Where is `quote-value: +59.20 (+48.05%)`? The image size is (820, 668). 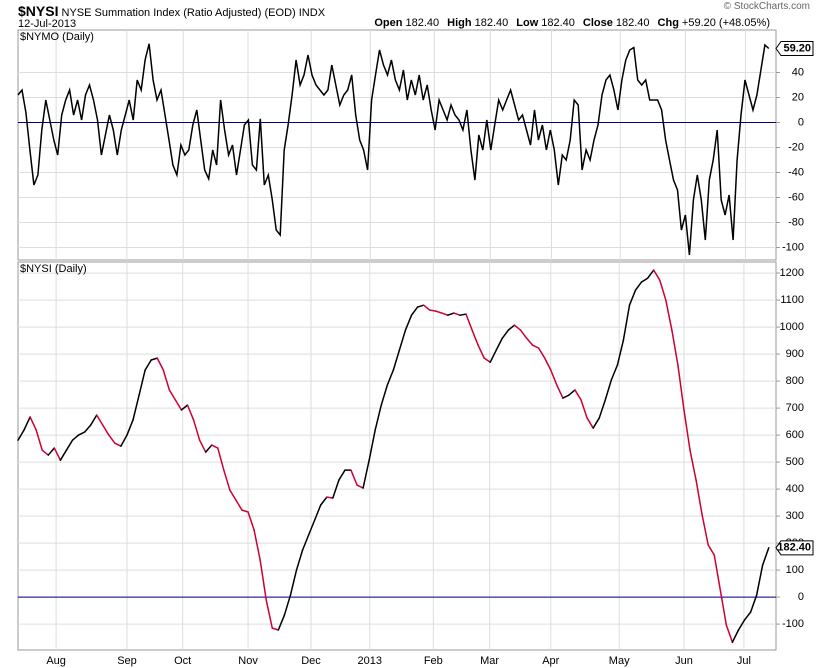
quote-value: +59.20 (+48.05%) is located at coordinates (725, 23).